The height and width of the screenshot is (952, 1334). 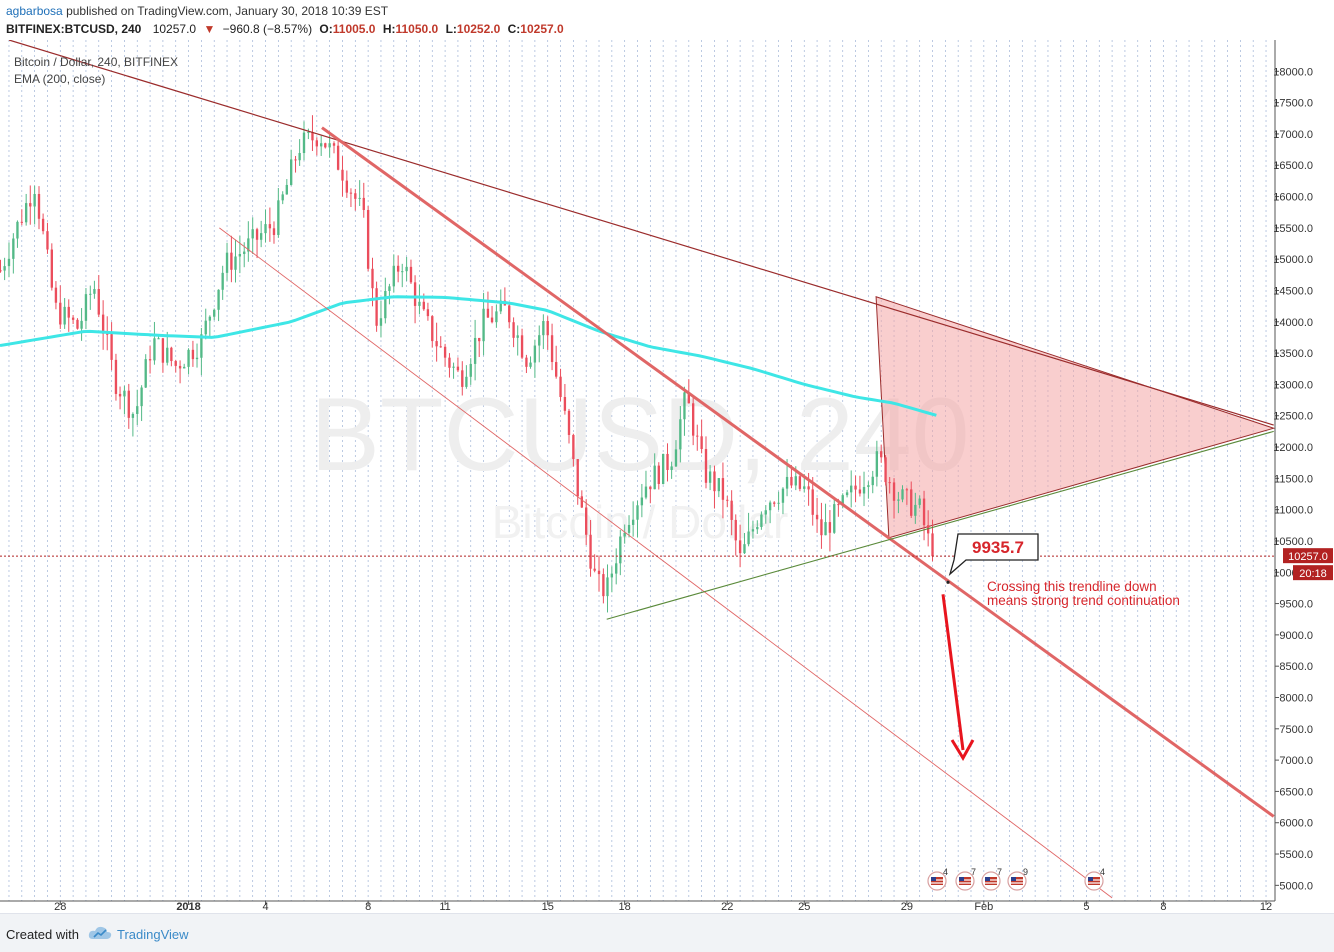 What do you see at coordinates (1266, 906) in the screenshot?
I see `time-tick-label: 12` at bounding box center [1266, 906].